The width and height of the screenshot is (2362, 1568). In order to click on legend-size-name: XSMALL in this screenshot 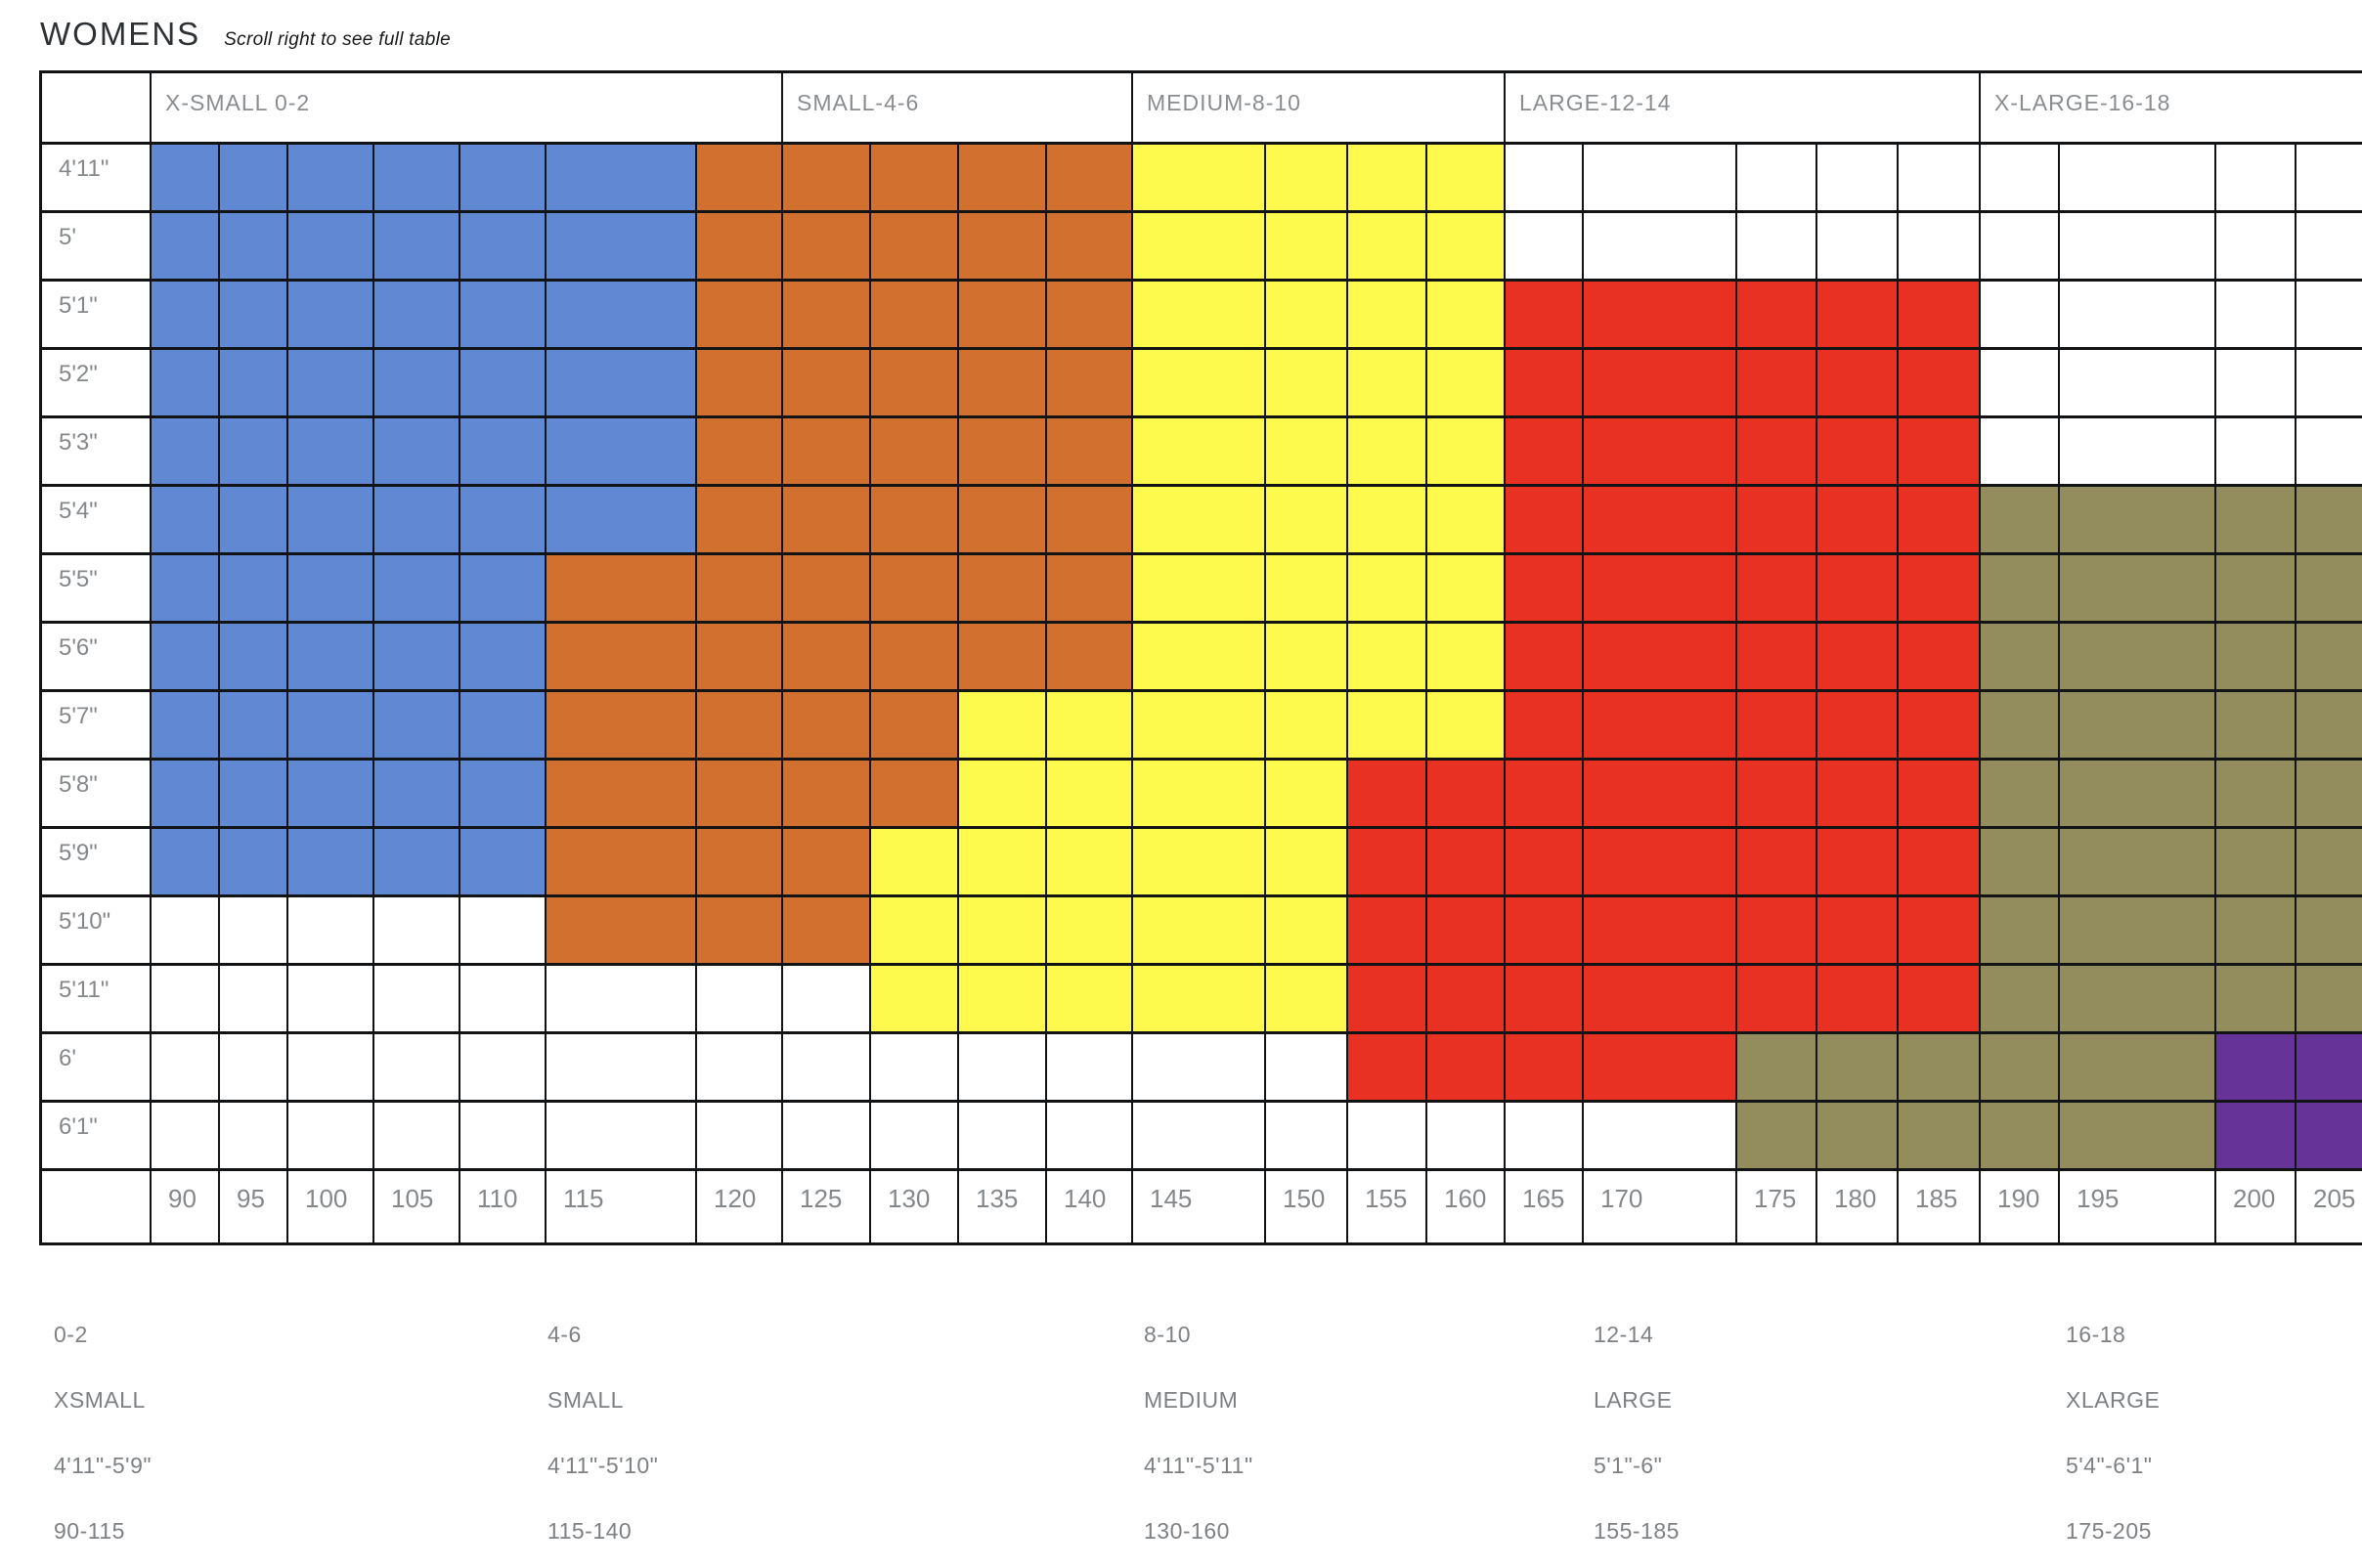, I will do `click(100, 1400)`.